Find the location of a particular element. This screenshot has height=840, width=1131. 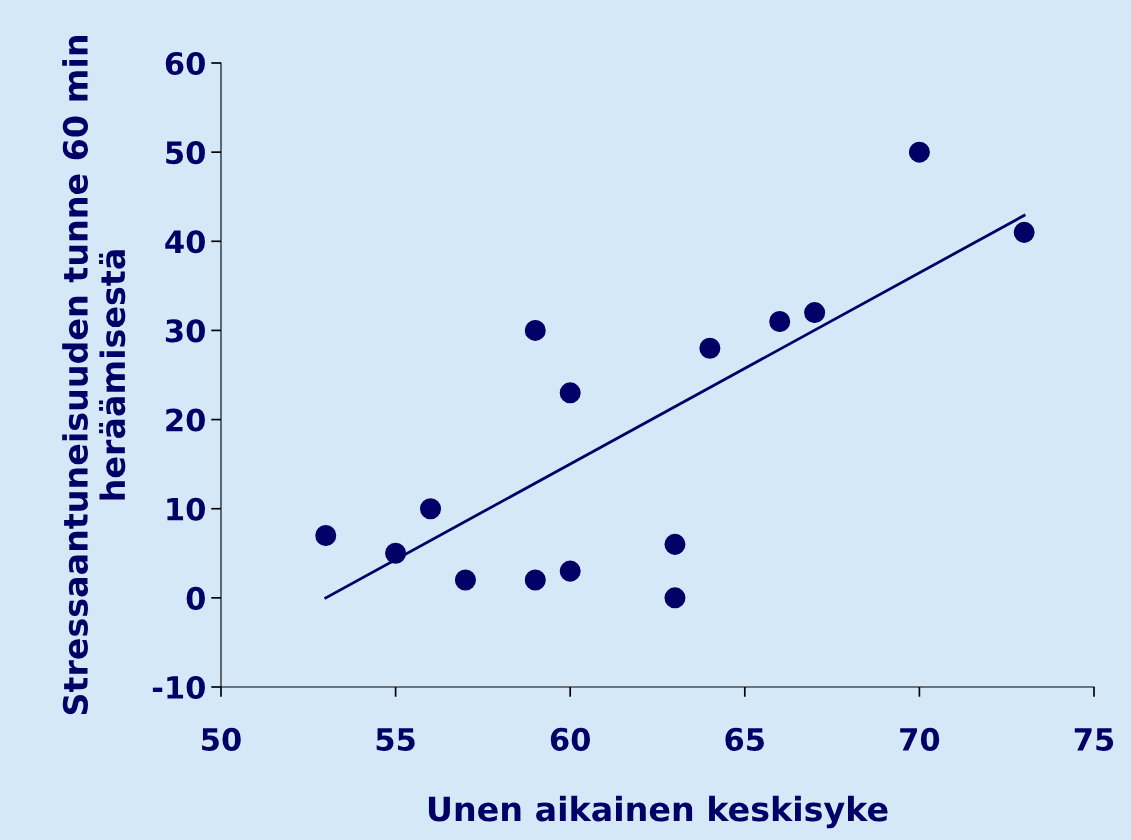

y-tick-label: 50 is located at coordinates (185, 153).